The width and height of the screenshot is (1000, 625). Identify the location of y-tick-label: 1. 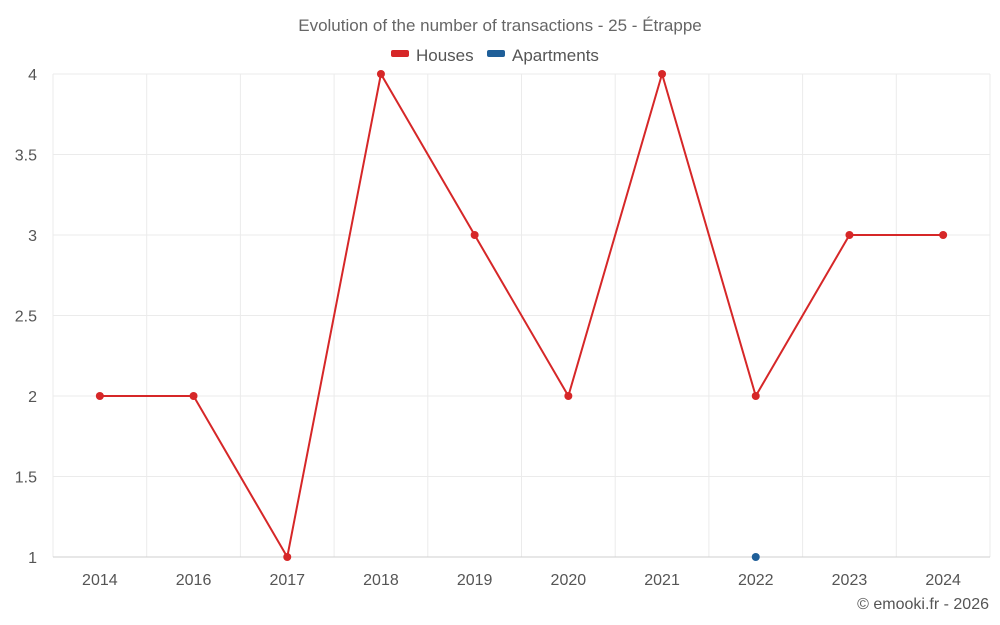
(32, 558).